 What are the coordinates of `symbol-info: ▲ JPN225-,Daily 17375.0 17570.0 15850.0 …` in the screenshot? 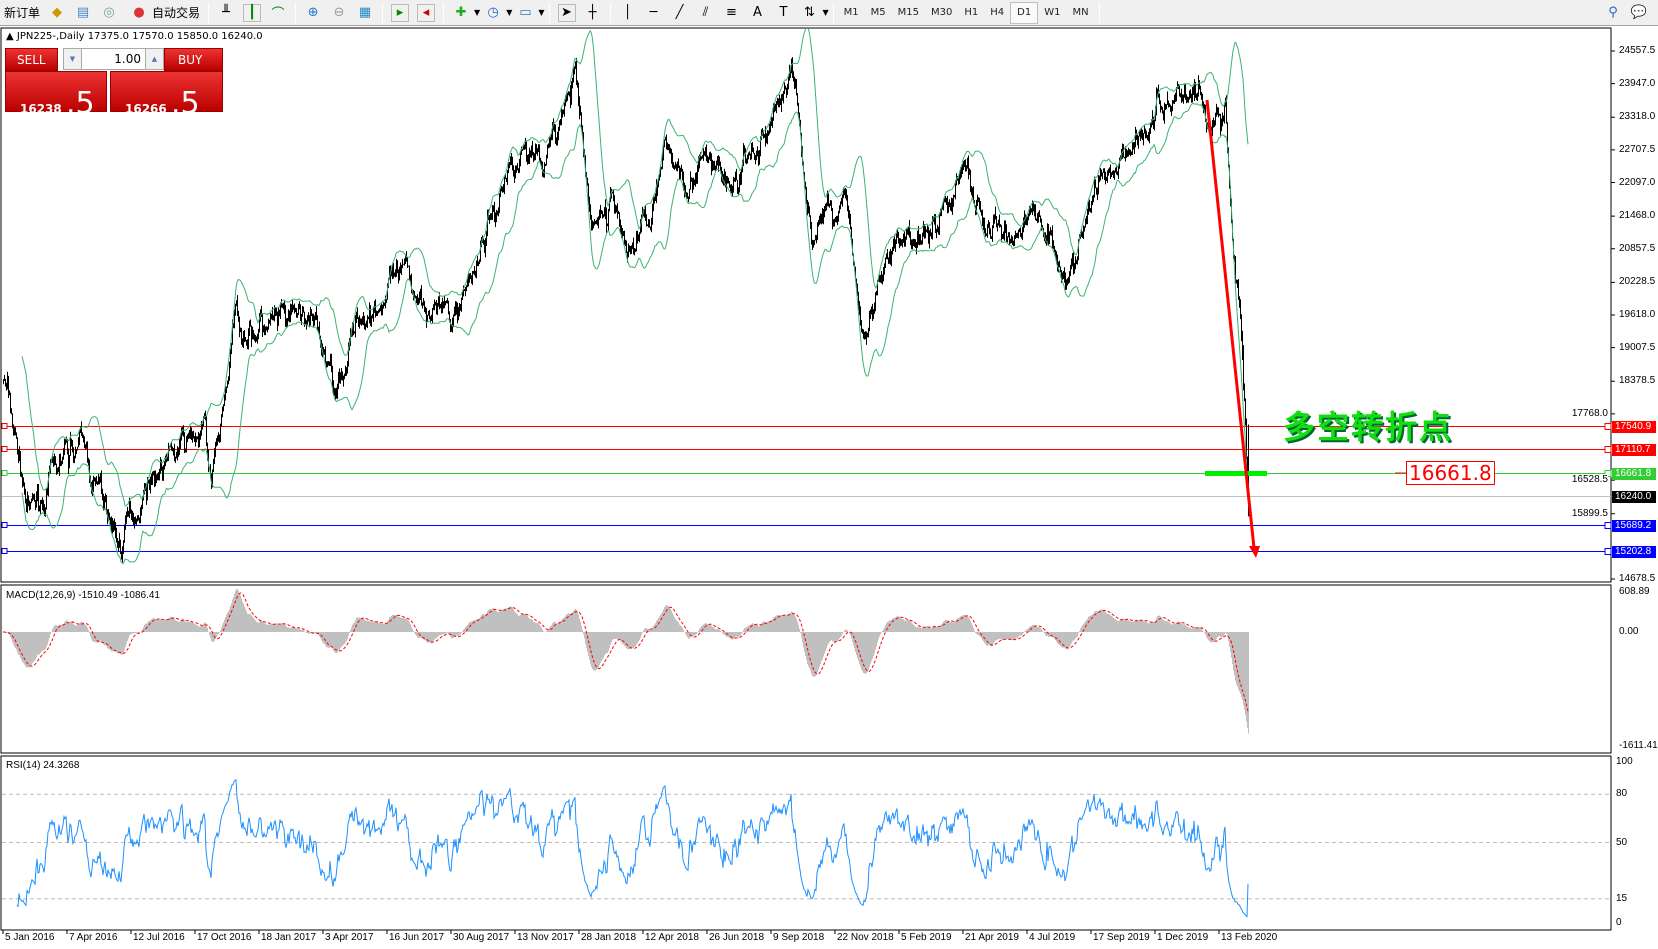 It's located at (134, 36).